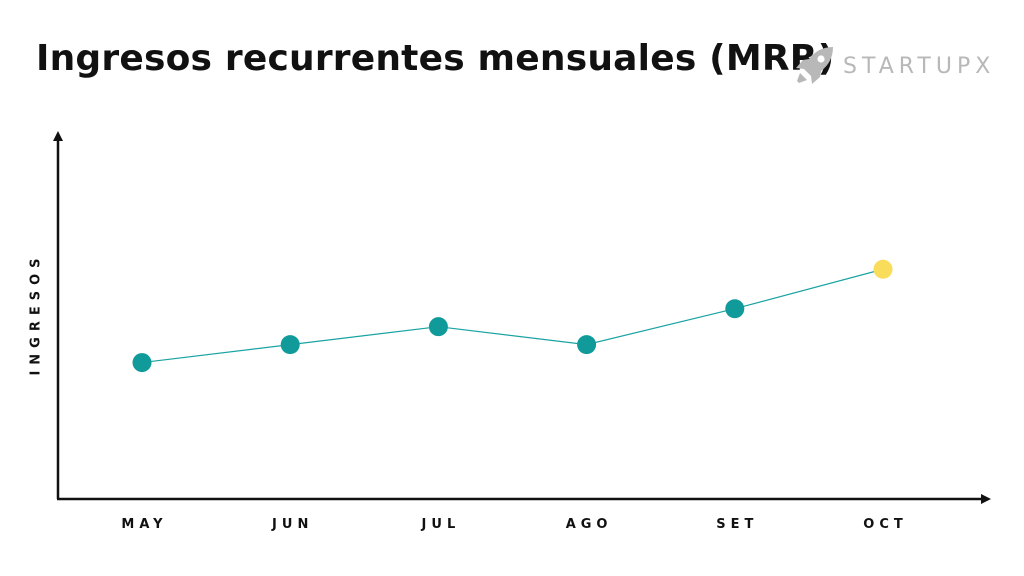 This screenshot has height=576, width=1024. Describe the element at coordinates (885, 524) in the screenshot. I see `x-tick-label-oct: OCT` at that location.